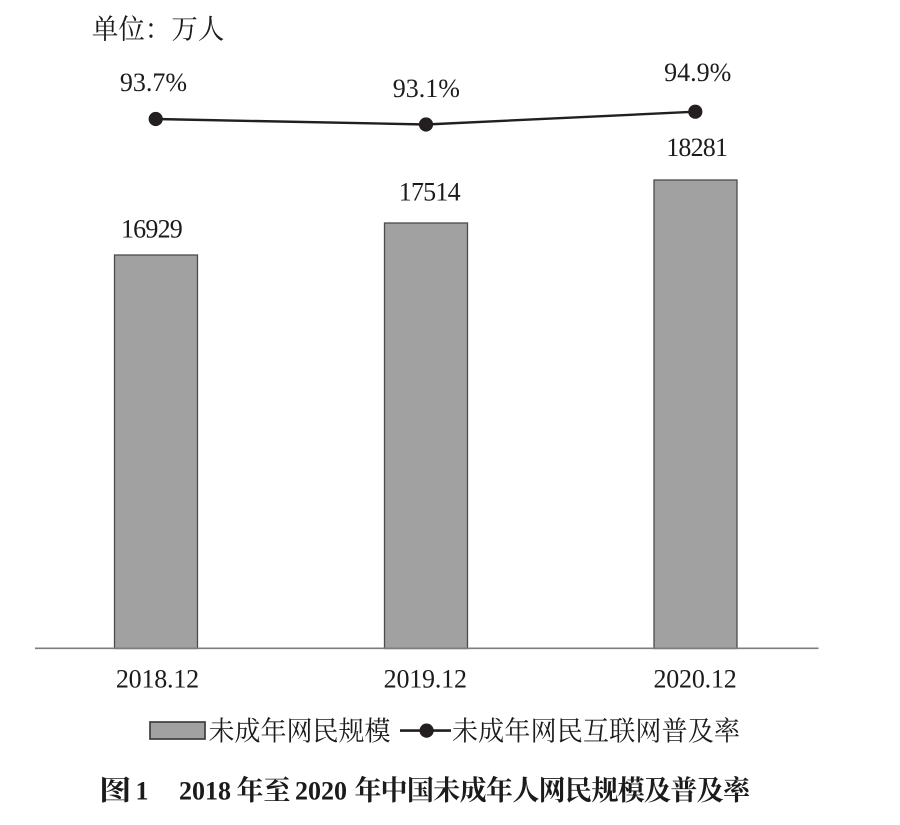  What do you see at coordinates (153, 82) in the screenshot?
I see `svg-text: 93.7%` at bounding box center [153, 82].